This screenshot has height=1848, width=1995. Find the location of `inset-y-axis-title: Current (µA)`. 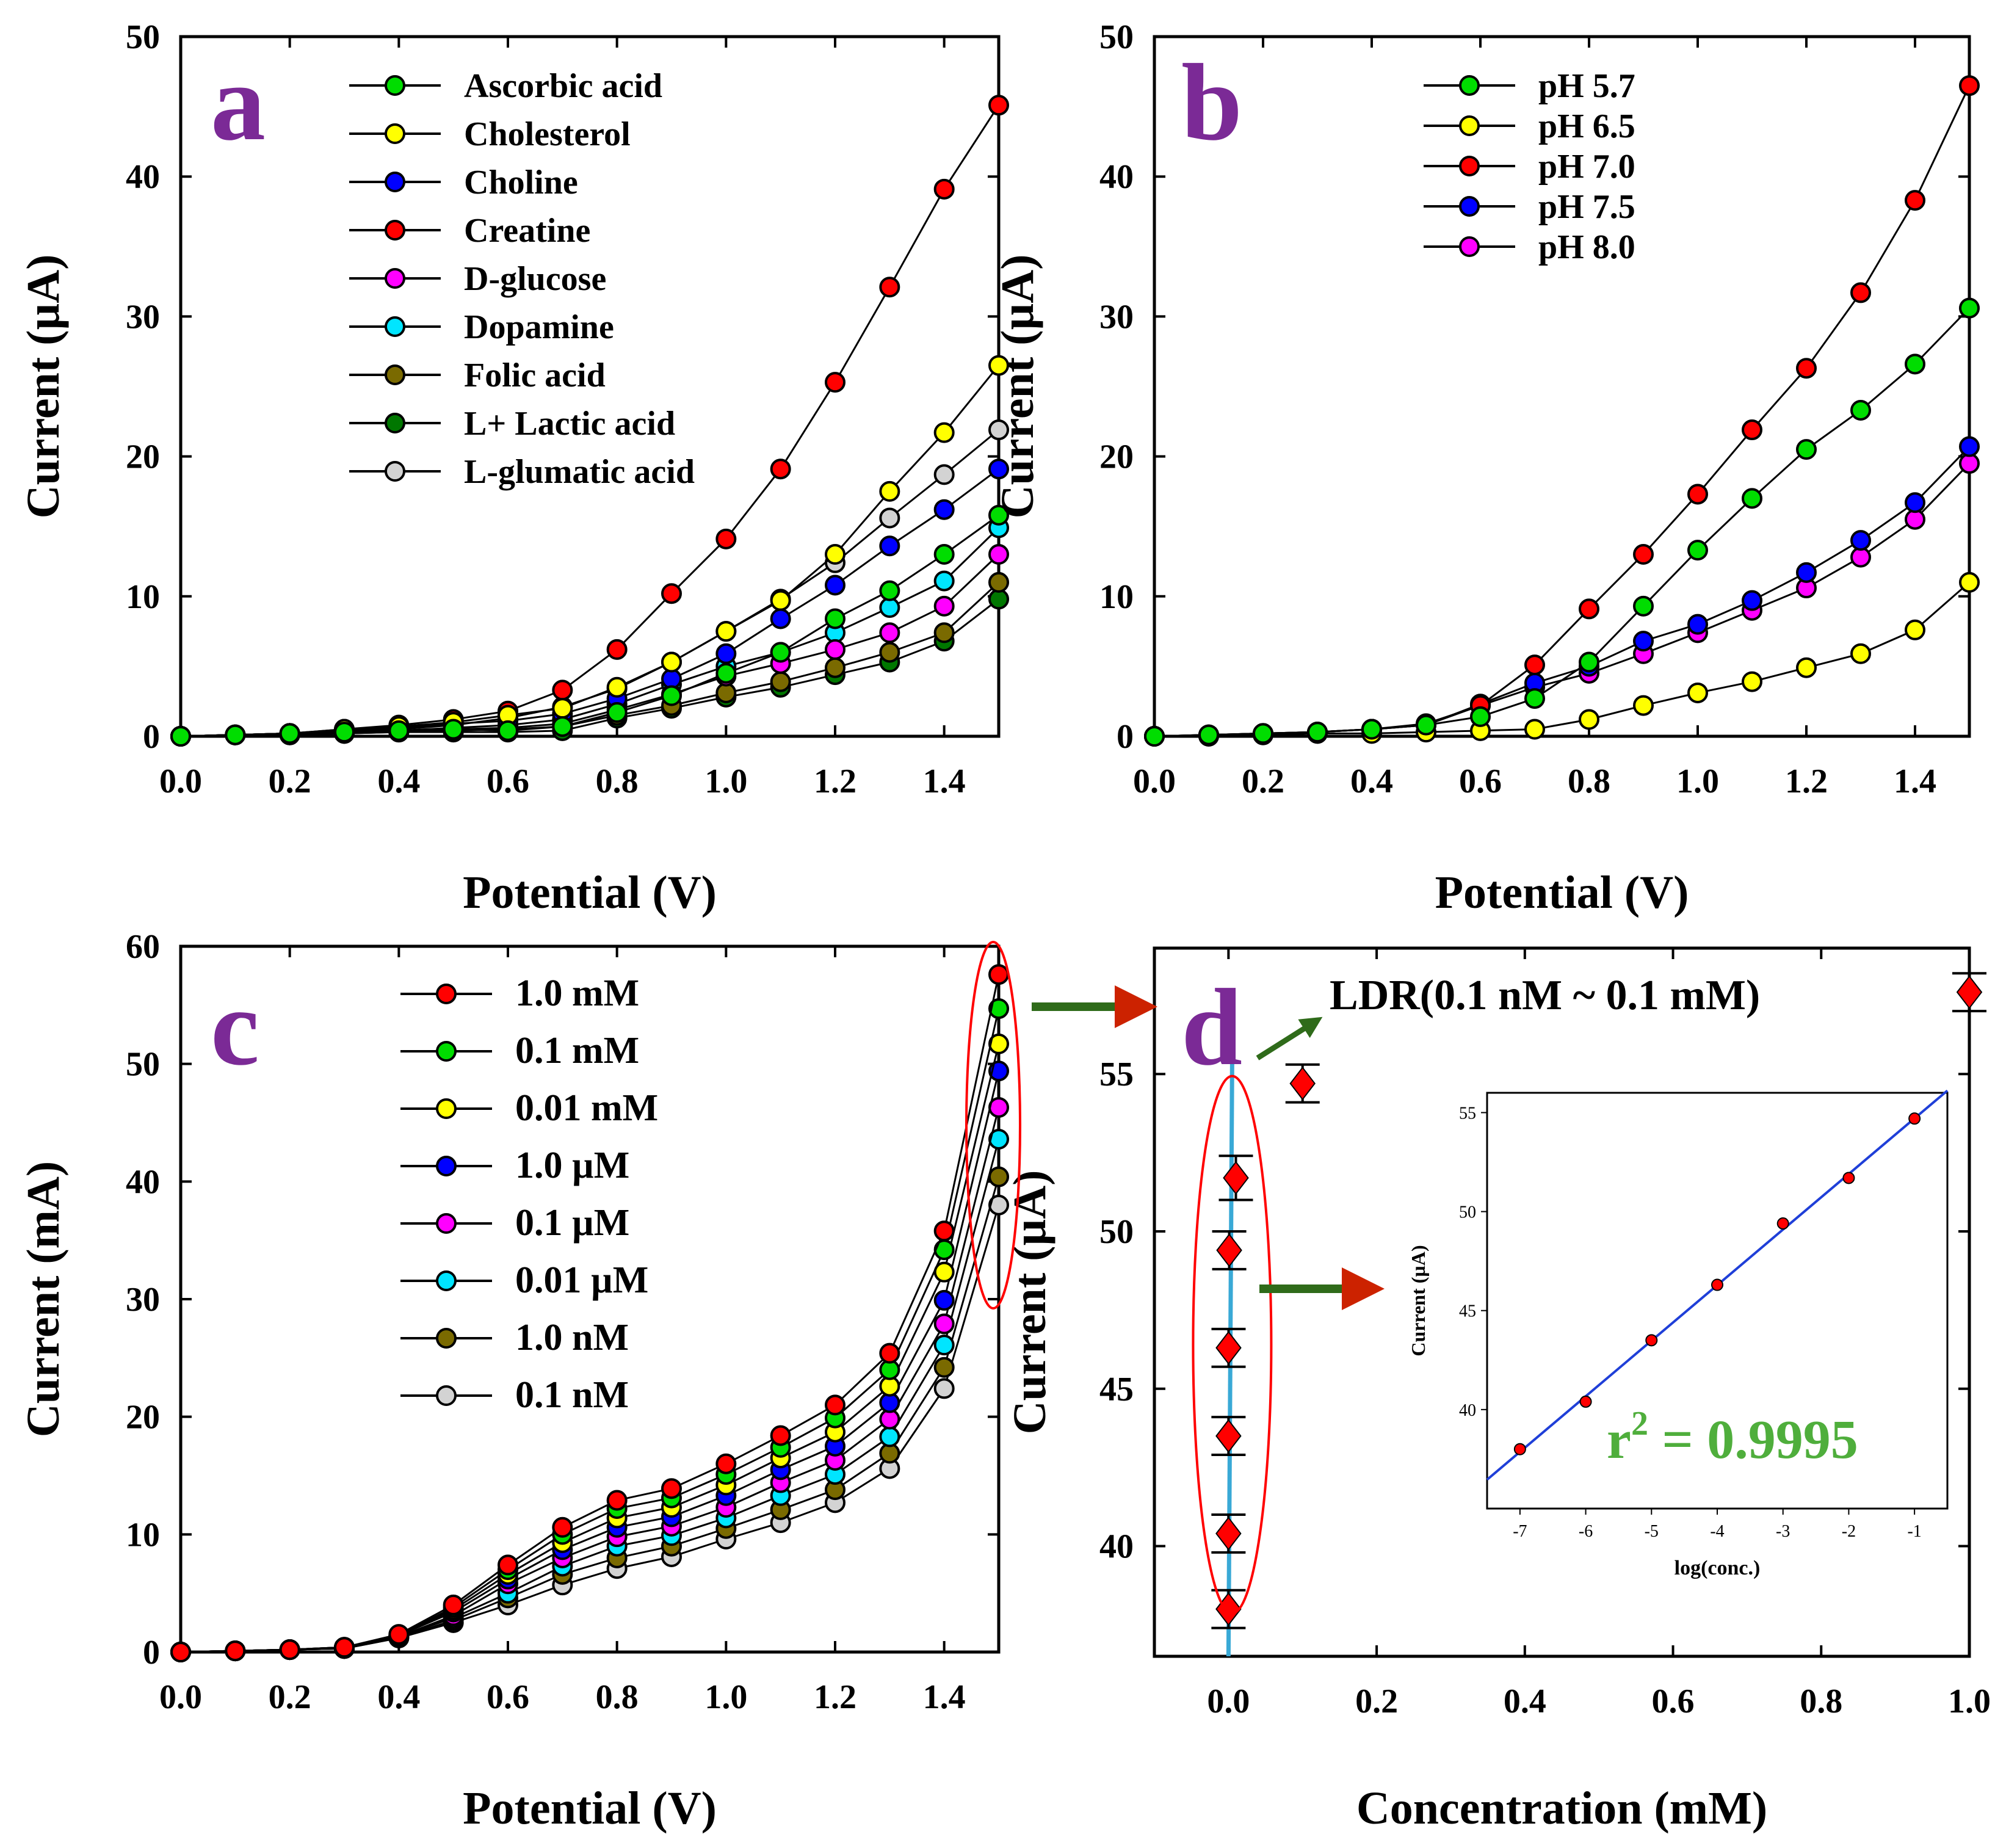

inset-y-axis-title: Current (µA) is located at coordinates (1418, 1300).